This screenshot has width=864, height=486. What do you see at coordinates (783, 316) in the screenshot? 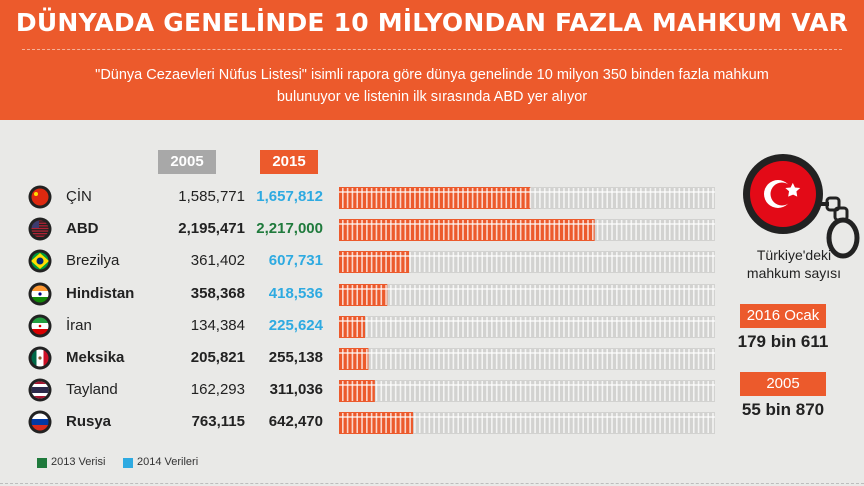
I see `turkey-date-tag-1: 2016 Ocak` at bounding box center [783, 316].